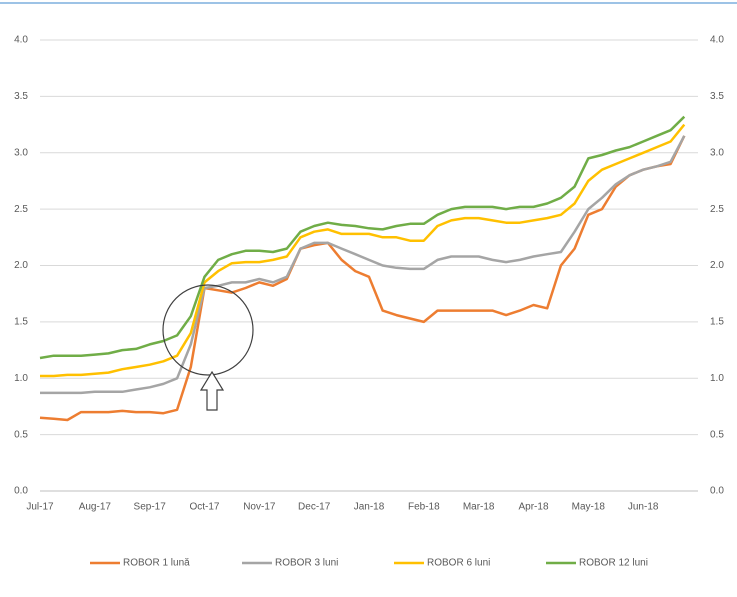  I want to click on y-tick-label: 1.5, so click(21, 322).